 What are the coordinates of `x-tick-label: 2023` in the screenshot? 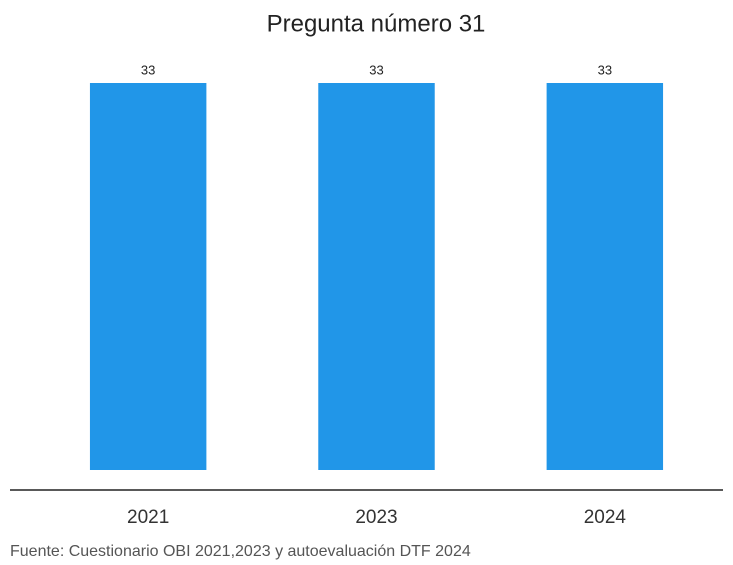 It's located at (376, 517).